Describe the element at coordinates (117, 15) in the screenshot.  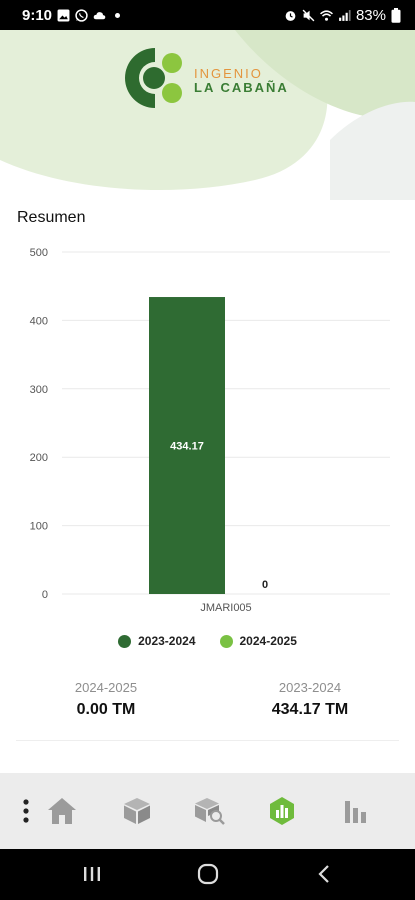
I see `dot-icon` at that location.